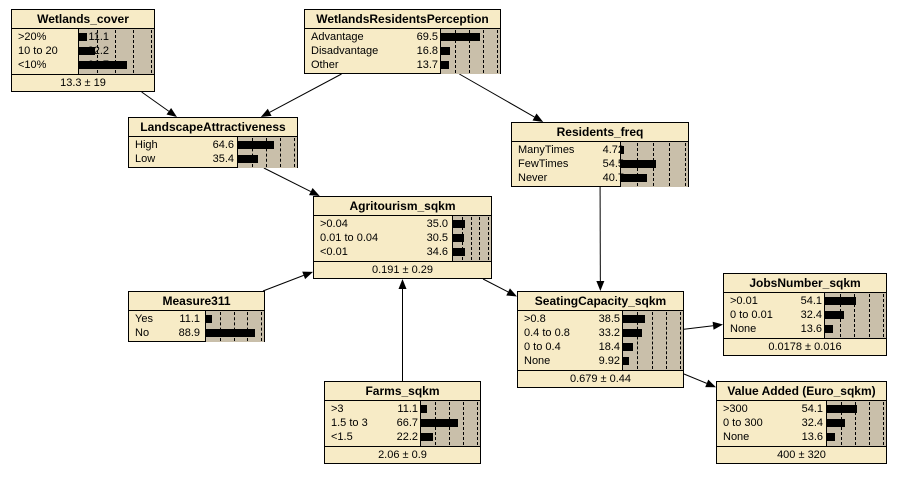 The width and height of the screenshot is (898, 478). Describe the element at coordinates (533, 178) in the screenshot. I see `state-label: Never` at that location.